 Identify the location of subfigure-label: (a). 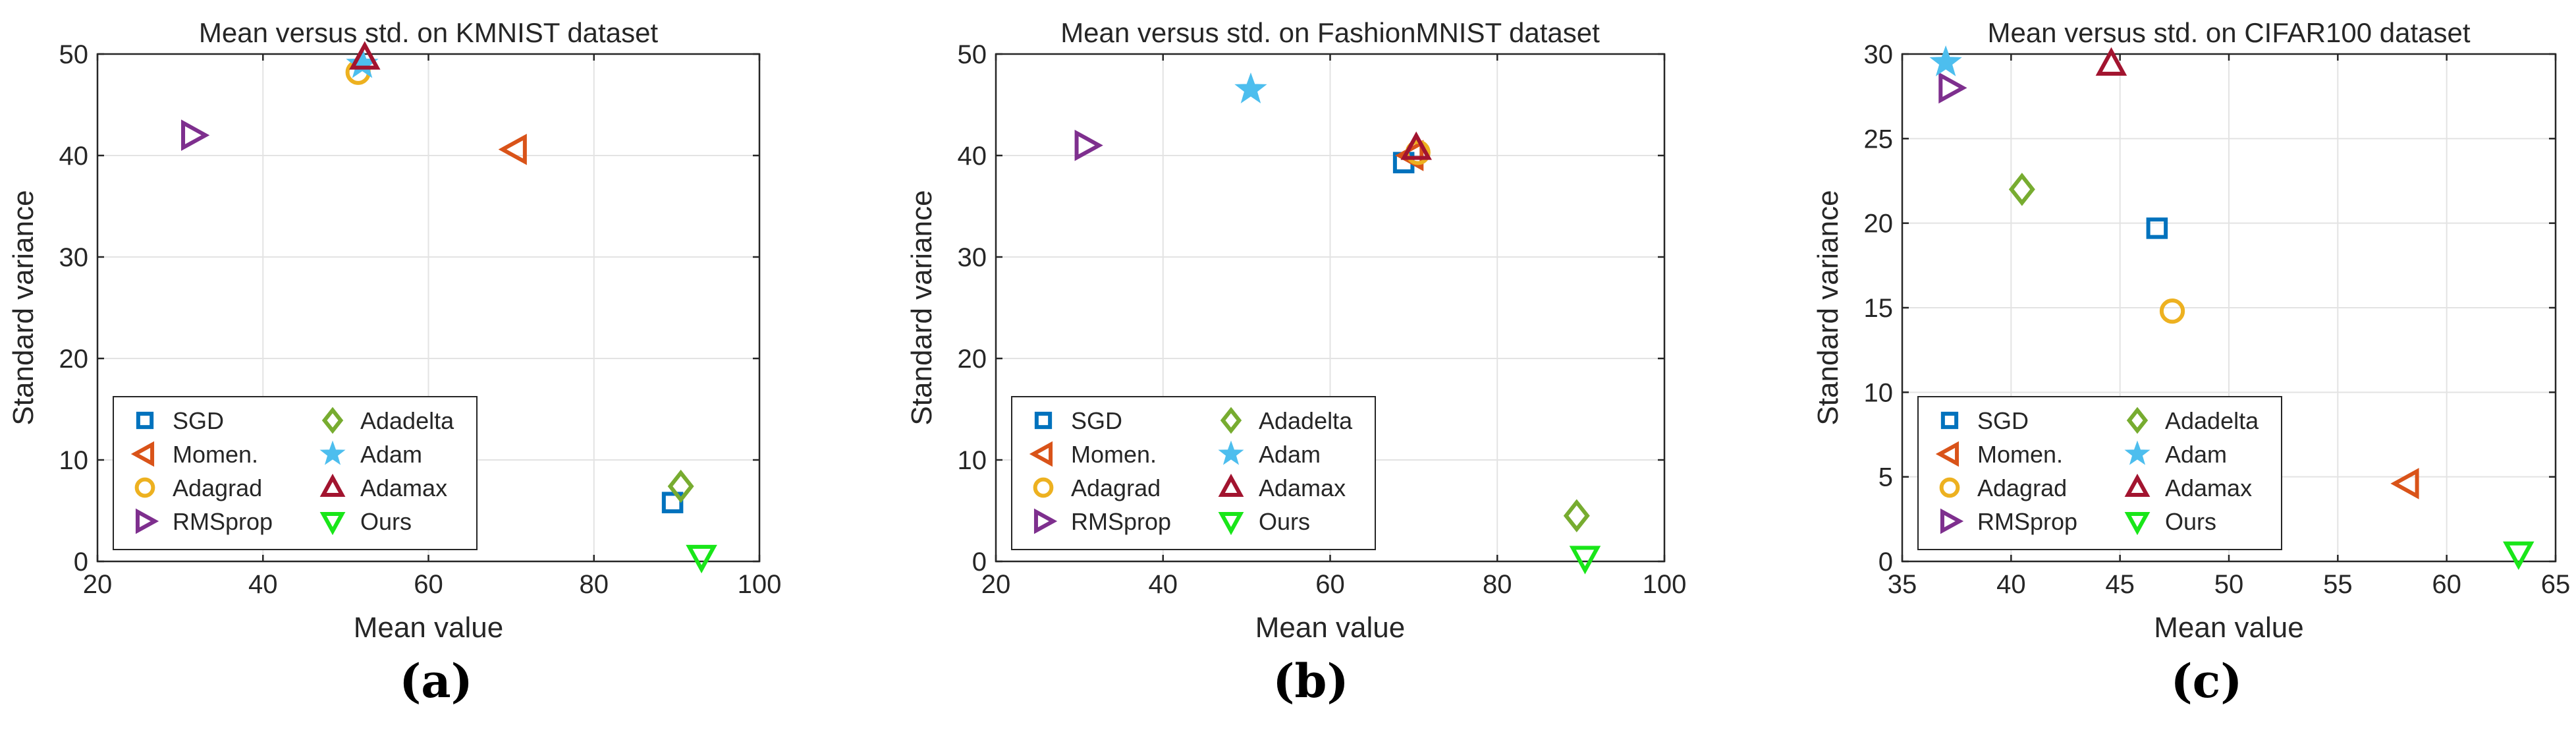
(436, 681).